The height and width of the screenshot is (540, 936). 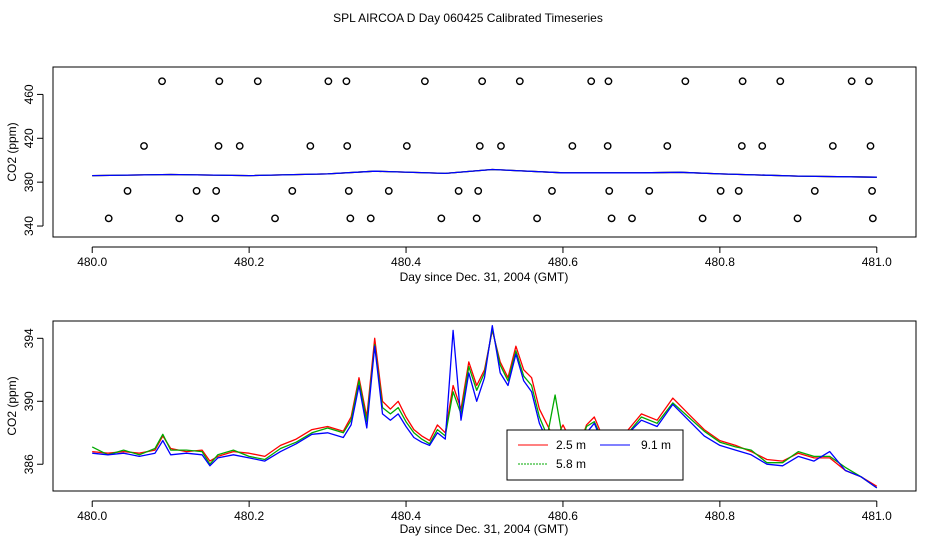 I want to click on top-x-tick-label: 480.2, so click(x=249, y=262).